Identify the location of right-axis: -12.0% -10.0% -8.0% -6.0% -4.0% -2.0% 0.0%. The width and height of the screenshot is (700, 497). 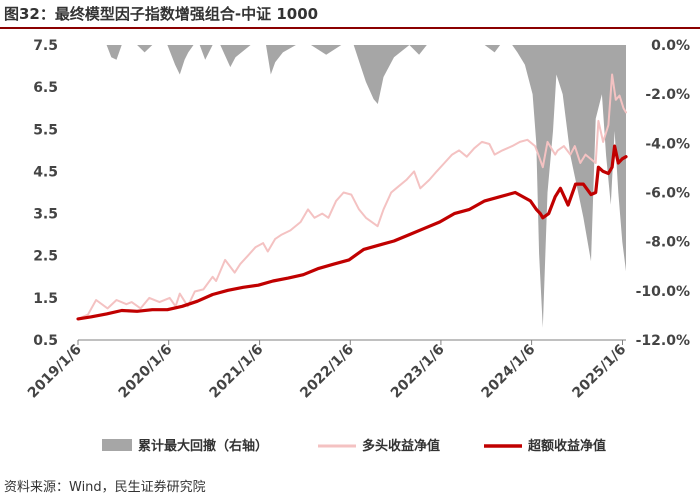
(663, 193).